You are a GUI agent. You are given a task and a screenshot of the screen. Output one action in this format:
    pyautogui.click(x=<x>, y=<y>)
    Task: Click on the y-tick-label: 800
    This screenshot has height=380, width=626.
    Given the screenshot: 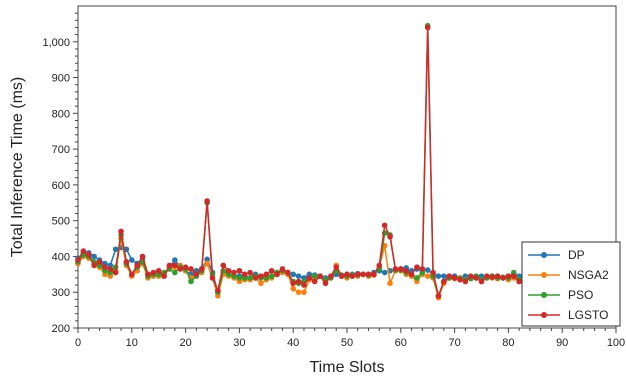 What is the action you would take?
    pyautogui.click(x=61, y=114)
    